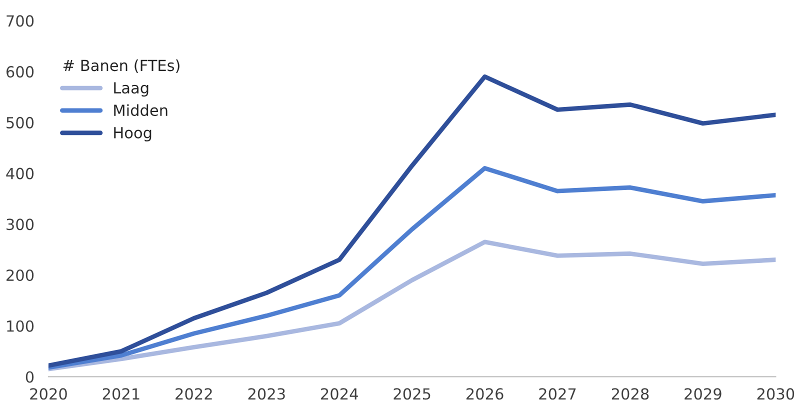 The width and height of the screenshot is (808, 414). What do you see at coordinates (30, 377) in the screenshot?
I see `y-tick-label: 0` at bounding box center [30, 377].